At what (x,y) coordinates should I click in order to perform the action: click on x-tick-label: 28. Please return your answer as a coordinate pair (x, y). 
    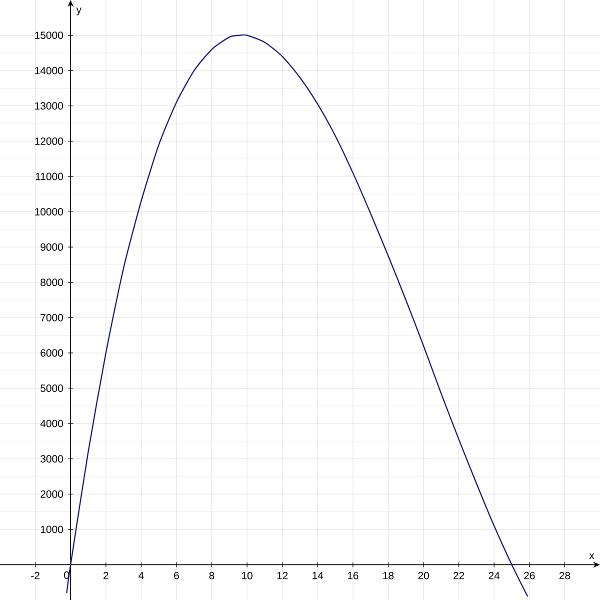
    Looking at the image, I should click on (564, 576).